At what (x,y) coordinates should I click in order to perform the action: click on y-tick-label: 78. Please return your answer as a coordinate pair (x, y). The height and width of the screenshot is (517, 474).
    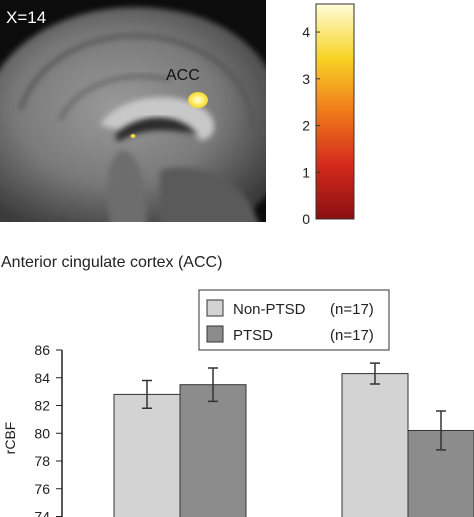
    Looking at the image, I should click on (42, 461).